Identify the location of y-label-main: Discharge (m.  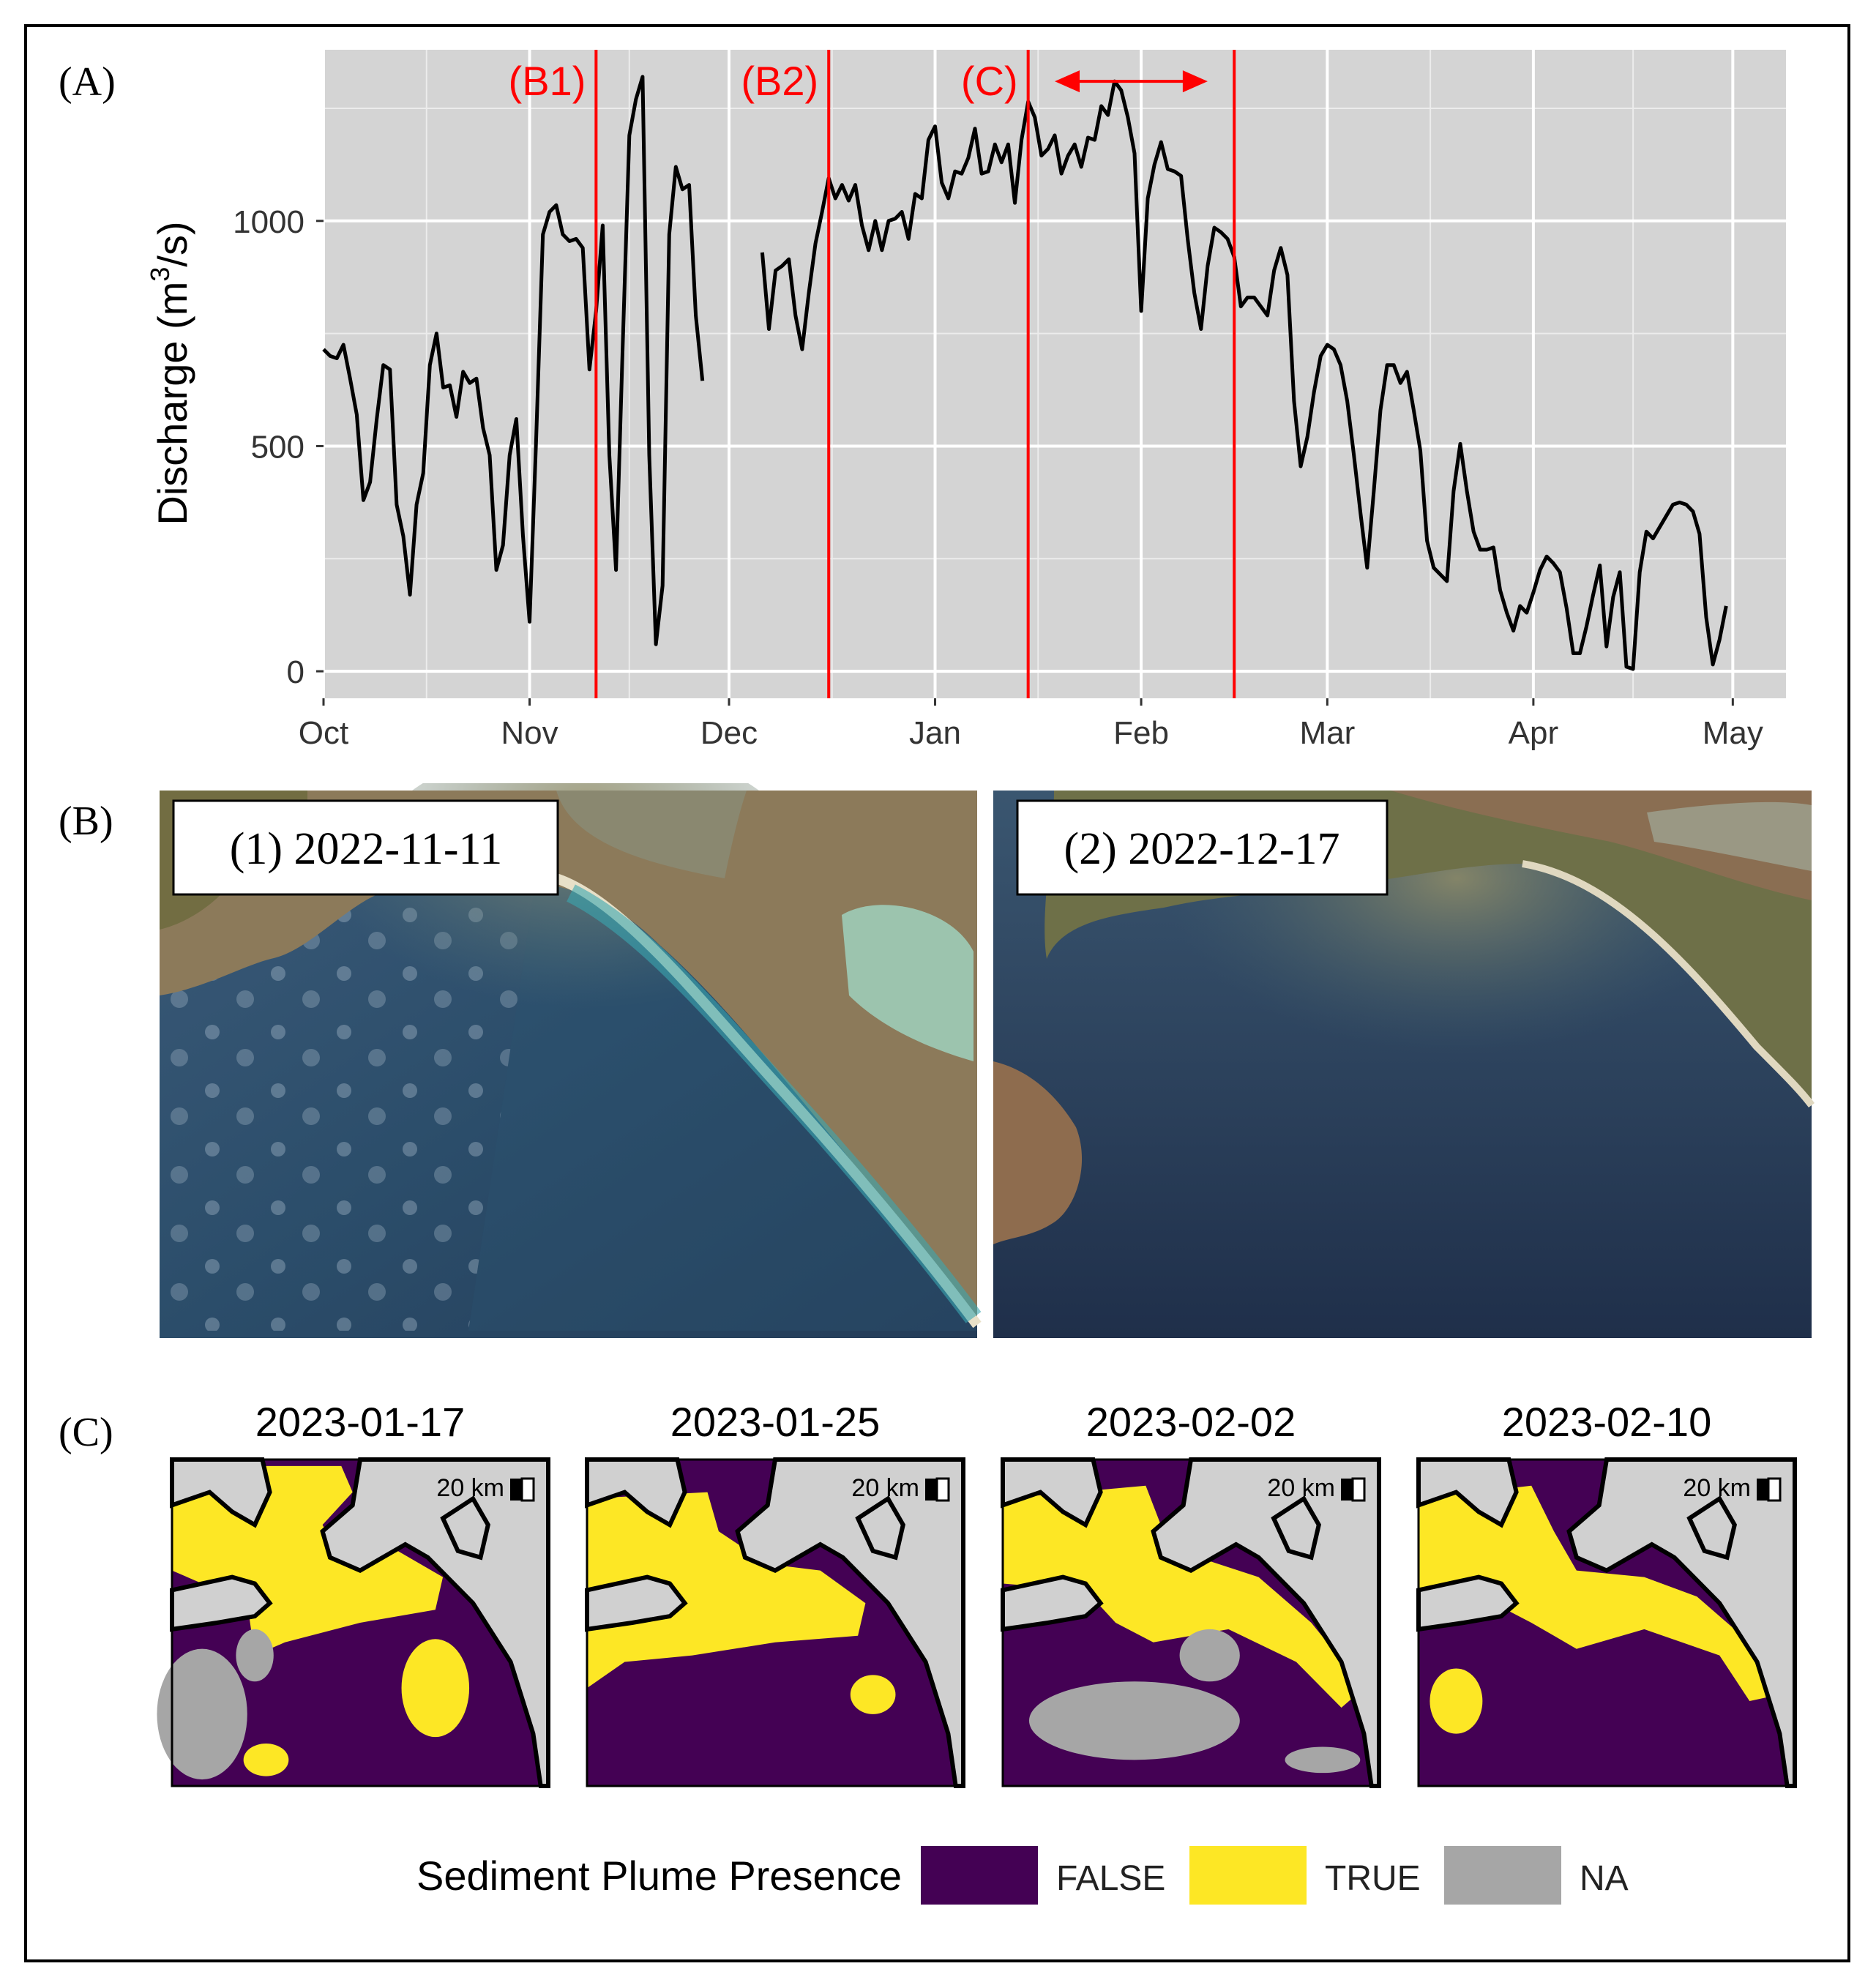
(172, 404).